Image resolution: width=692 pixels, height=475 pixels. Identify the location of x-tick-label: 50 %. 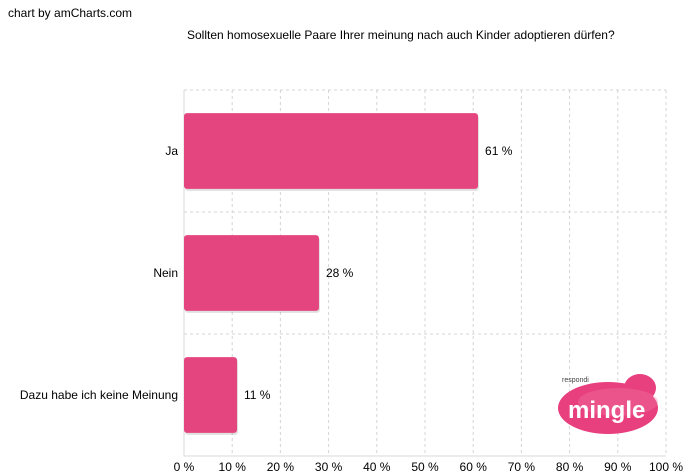
(425, 467).